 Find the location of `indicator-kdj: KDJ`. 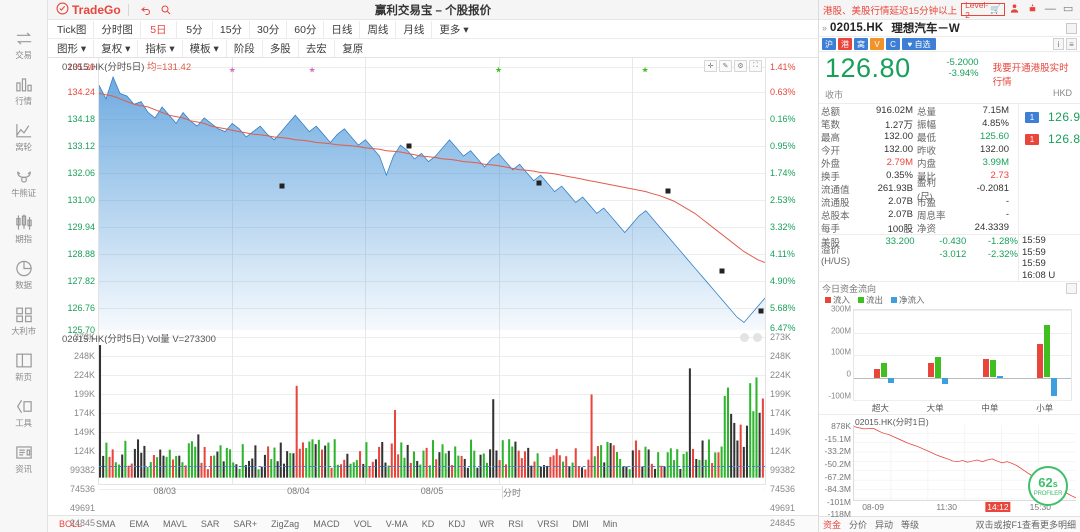

indicator-kdj: KDJ is located at coordinates (457, 524).